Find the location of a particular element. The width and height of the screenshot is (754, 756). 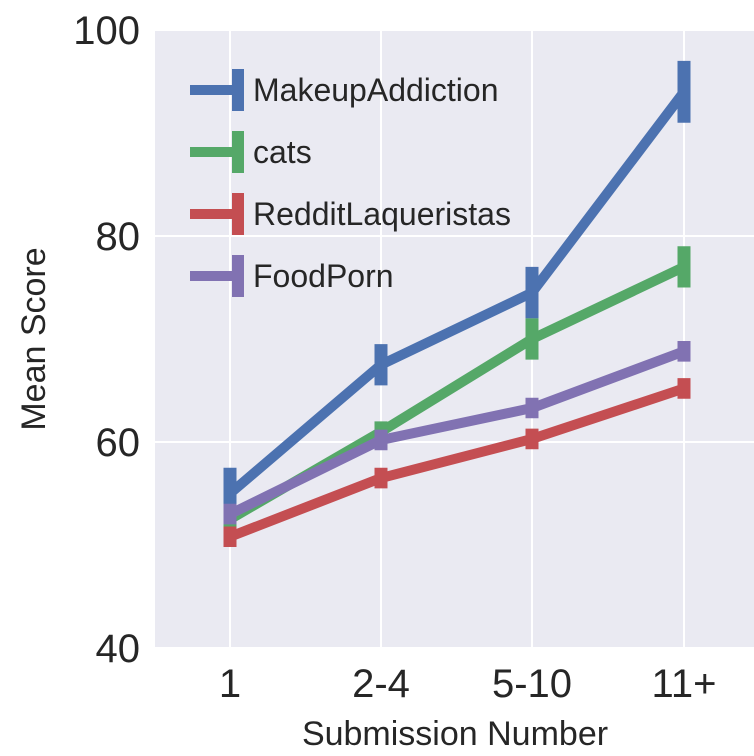

x-tick-label: 2-4 is located at coordinates (381, 684).